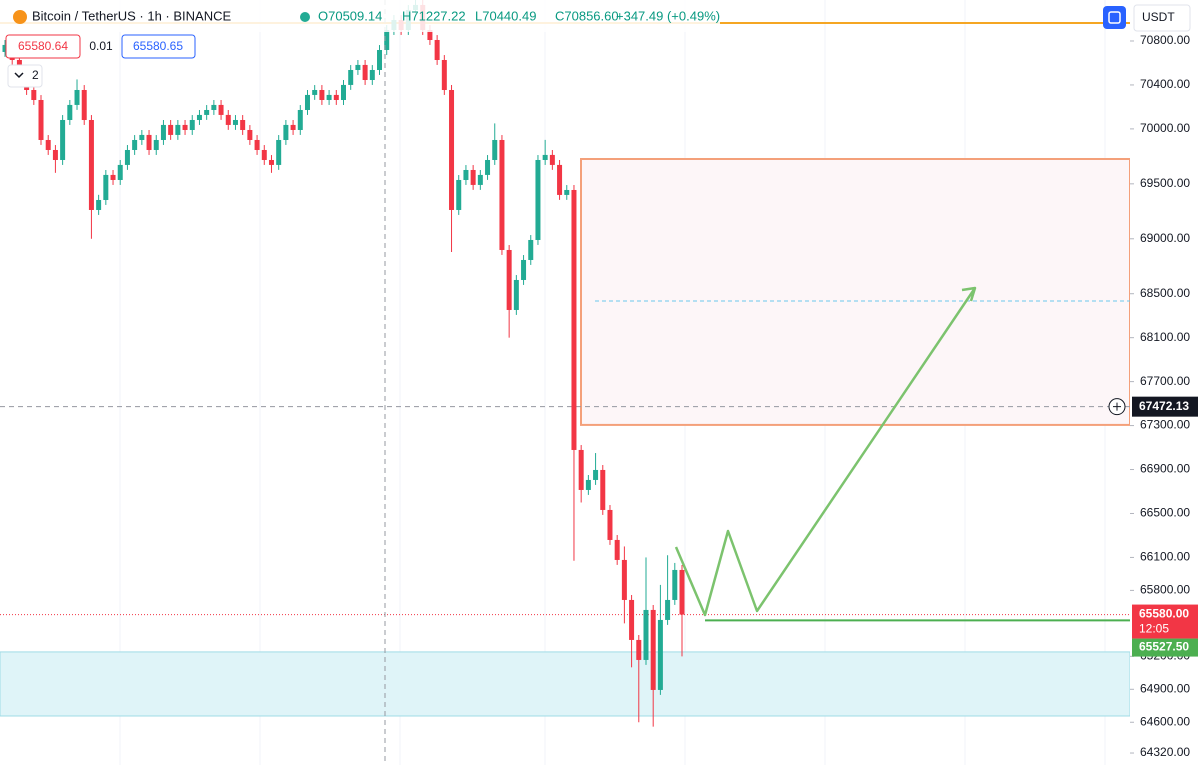  Describe the element at coordinates (1165, 381) in the screenshot. I see `y-tick-label: 67700.00` at that location.